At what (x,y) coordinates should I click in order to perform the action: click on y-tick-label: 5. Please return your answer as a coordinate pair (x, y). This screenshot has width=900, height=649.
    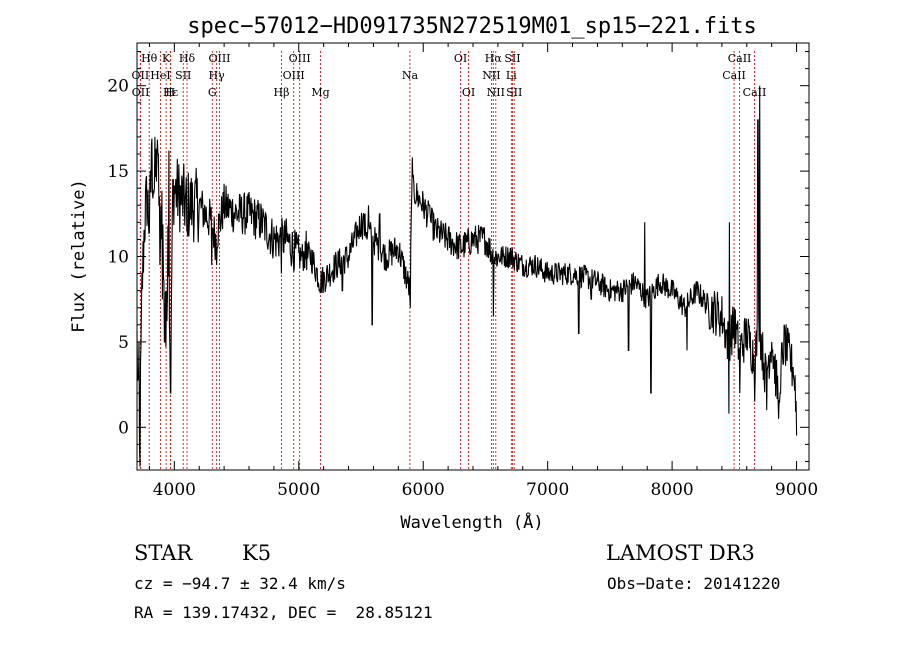
    Looking at the image, I should click on (123, 343).